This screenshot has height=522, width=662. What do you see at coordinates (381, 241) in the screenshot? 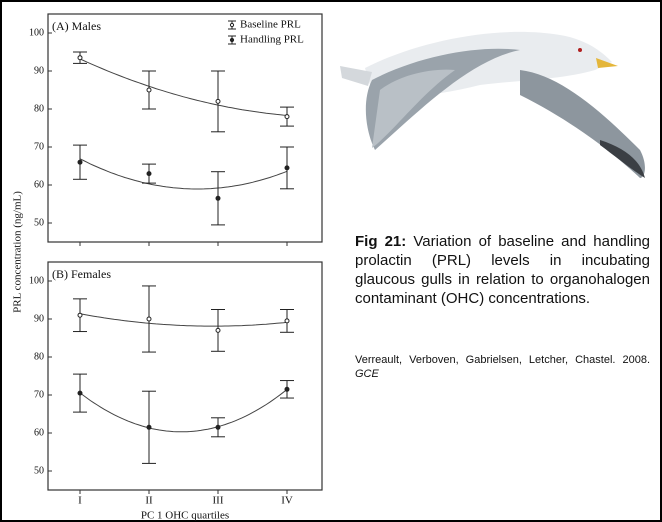
I see `caption-label: Fig 21:` at bounding box center [381, 241].